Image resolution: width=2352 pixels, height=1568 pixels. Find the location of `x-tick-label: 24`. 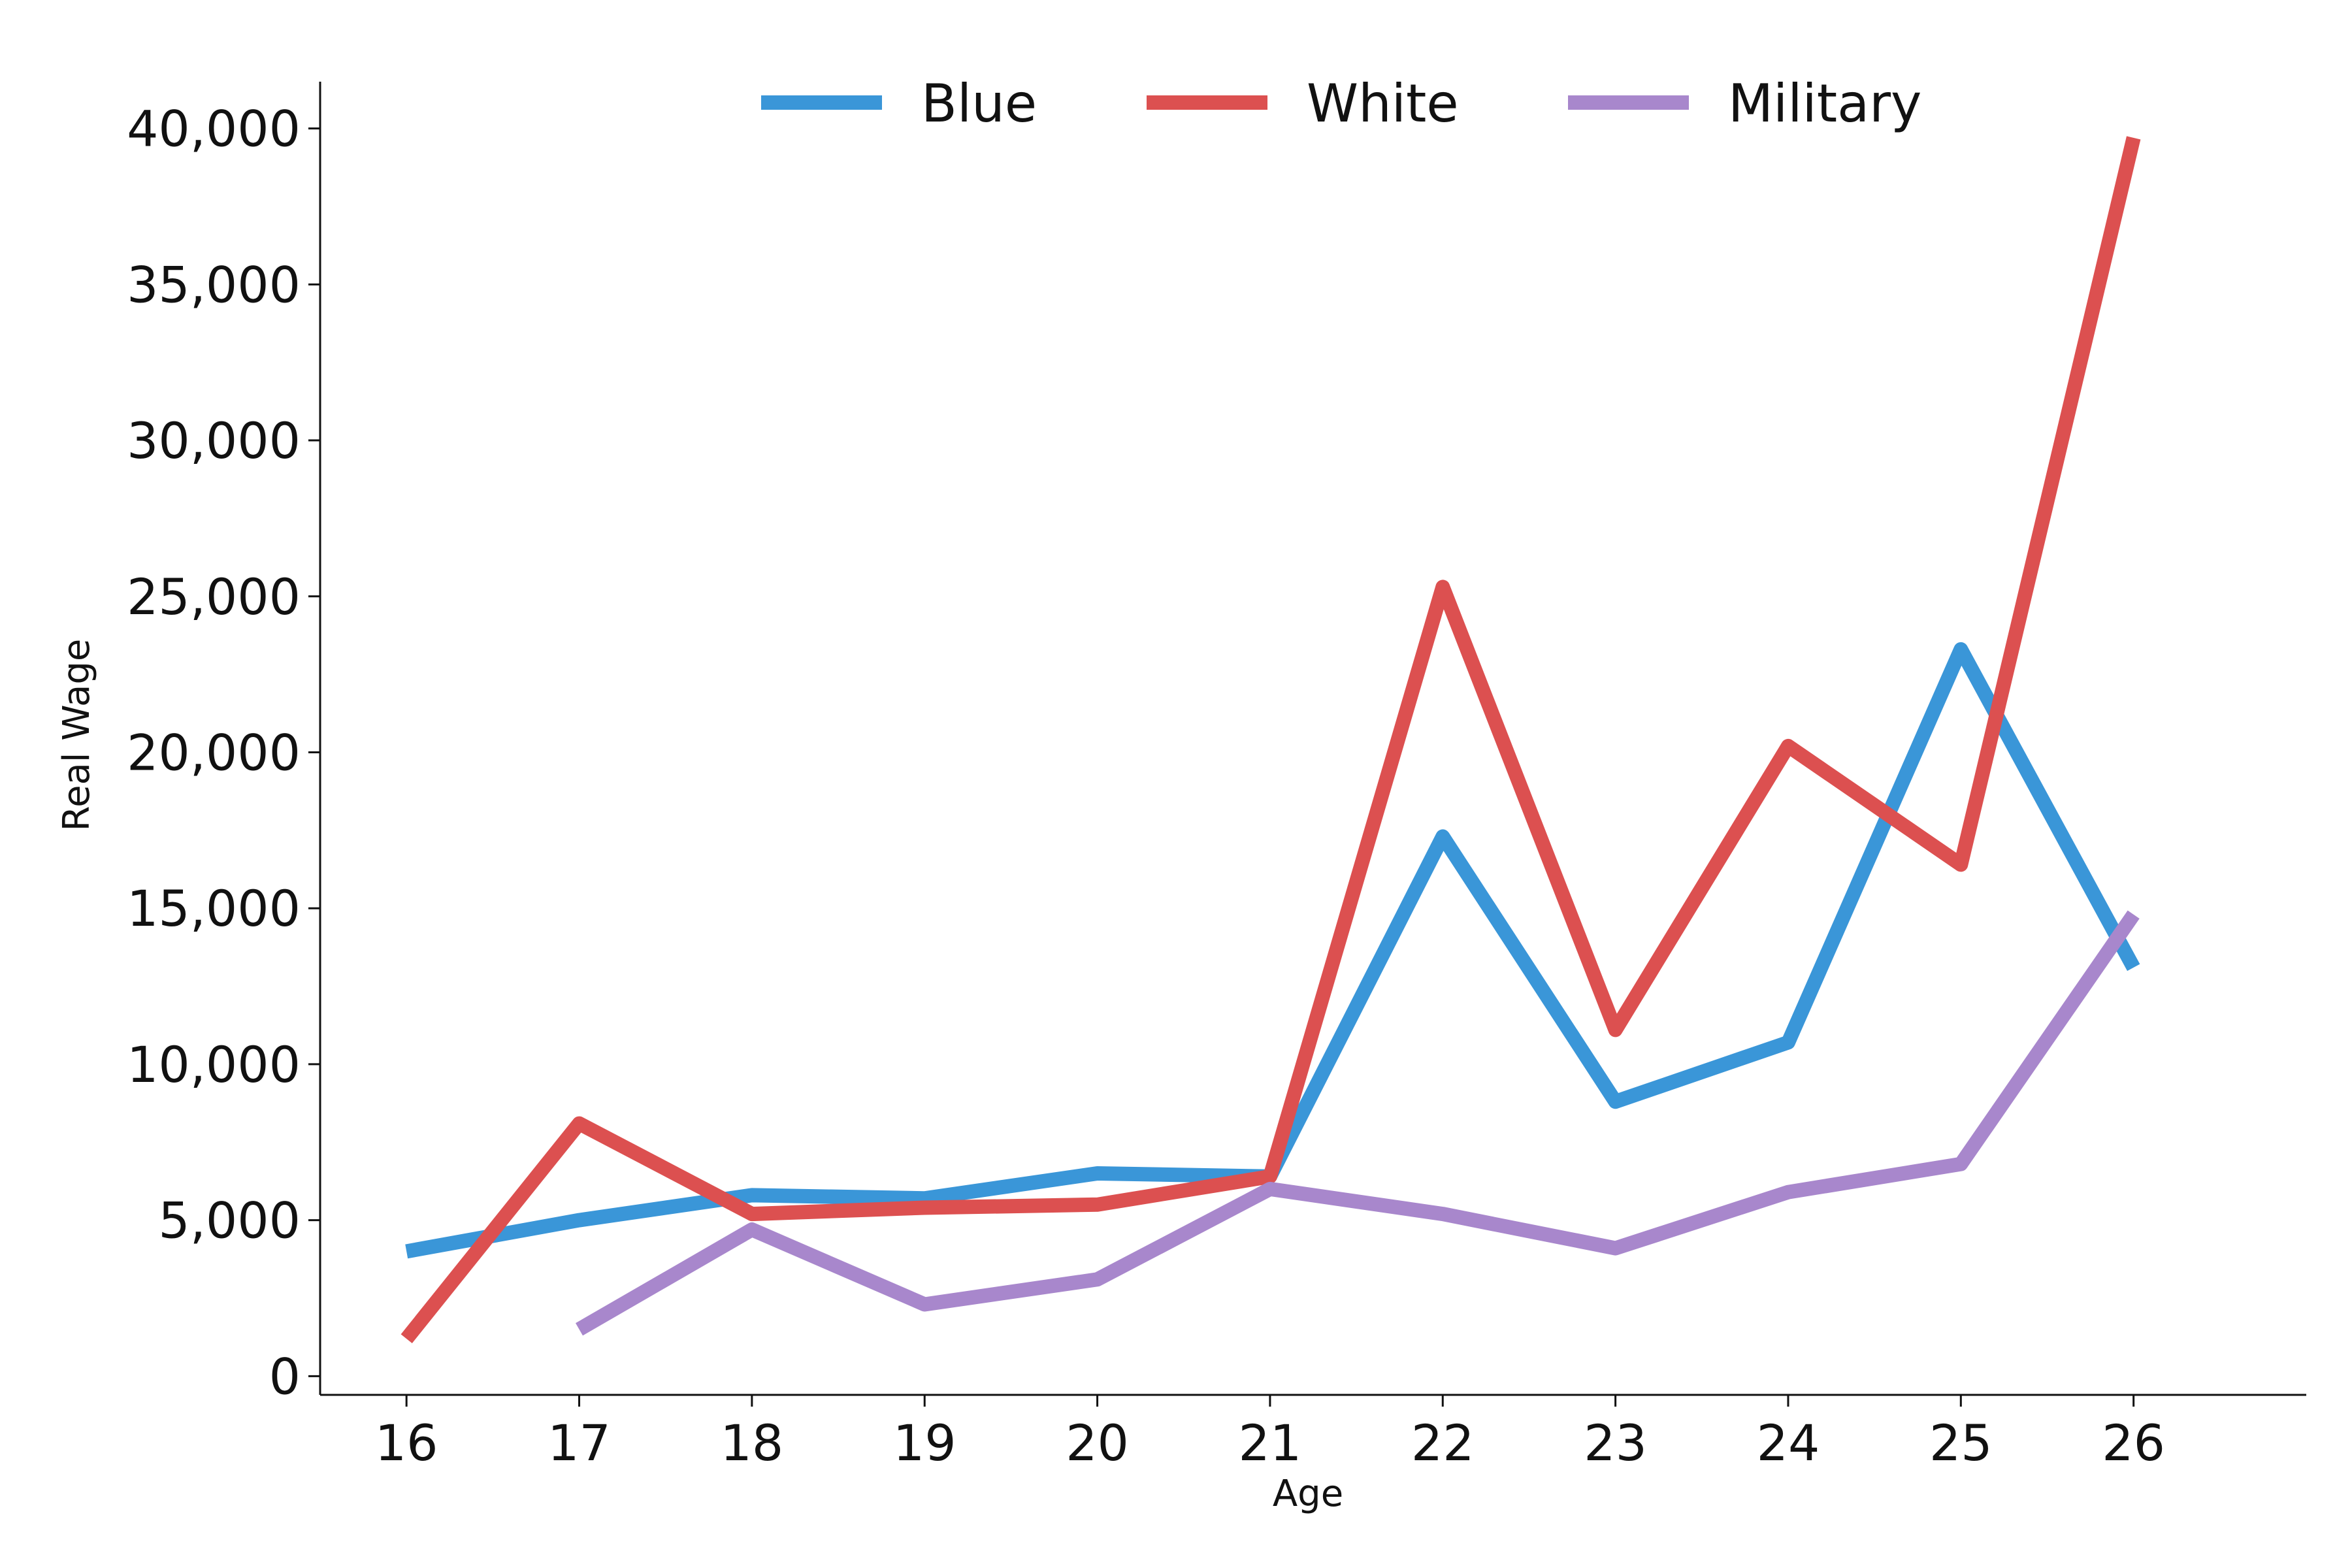

x-tick-label: 24 is located at coordinates (1788, 1443).